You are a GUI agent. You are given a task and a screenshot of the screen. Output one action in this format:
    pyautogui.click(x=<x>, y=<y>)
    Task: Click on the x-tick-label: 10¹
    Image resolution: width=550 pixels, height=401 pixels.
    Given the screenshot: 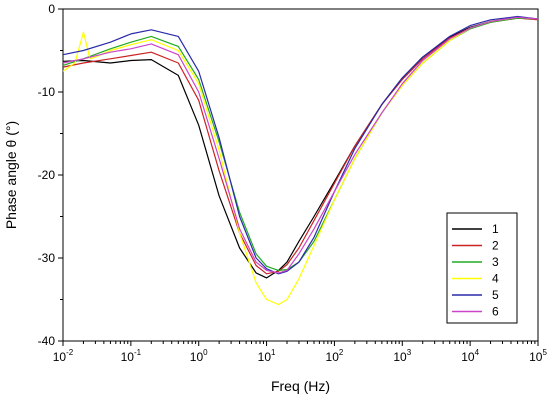 What is the action you would take?
    pyautogui.click(x=267, y=356)
    